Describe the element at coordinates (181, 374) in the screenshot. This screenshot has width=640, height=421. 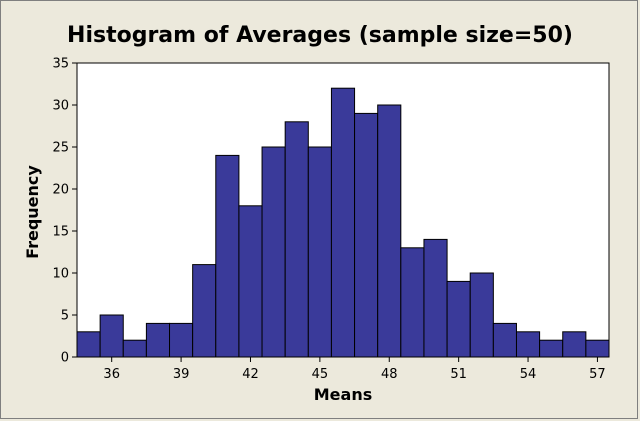
I see `x-tick-label: 39` at that location.